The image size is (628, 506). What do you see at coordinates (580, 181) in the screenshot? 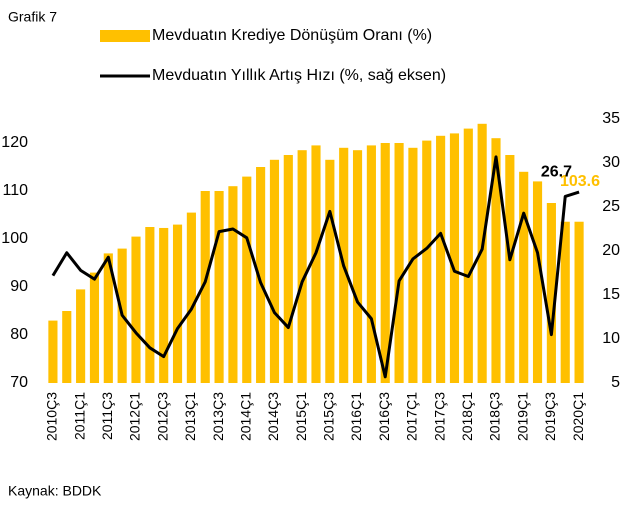
I see `annotation: 103.6` at bounding box center [580, 181].